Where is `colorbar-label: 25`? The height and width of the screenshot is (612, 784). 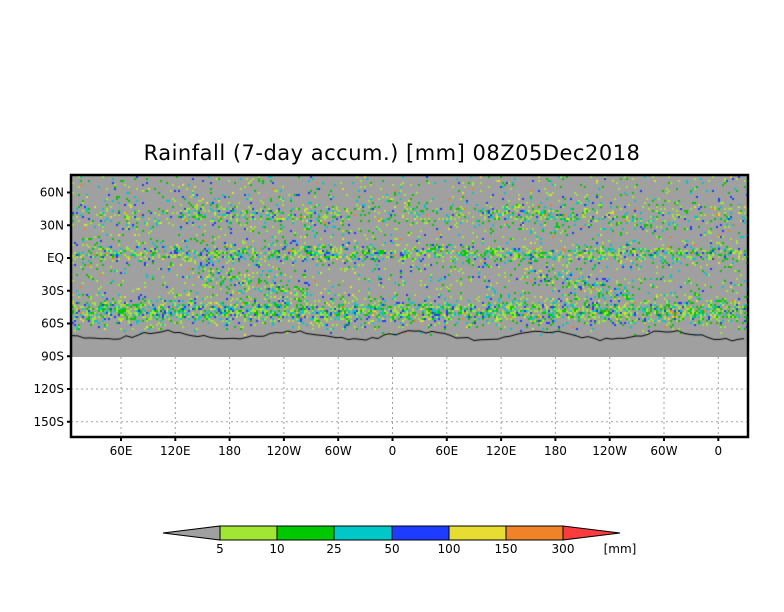
colorbar-label: 25 is located at coordinates (333, 549).